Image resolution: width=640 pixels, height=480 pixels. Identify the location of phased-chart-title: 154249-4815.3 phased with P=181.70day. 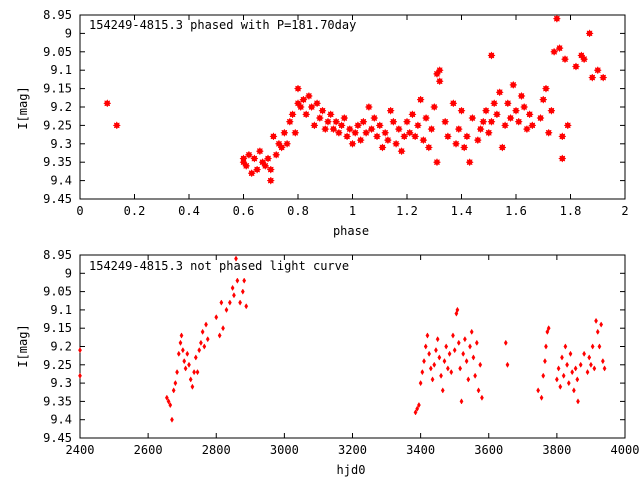
(222, 25).